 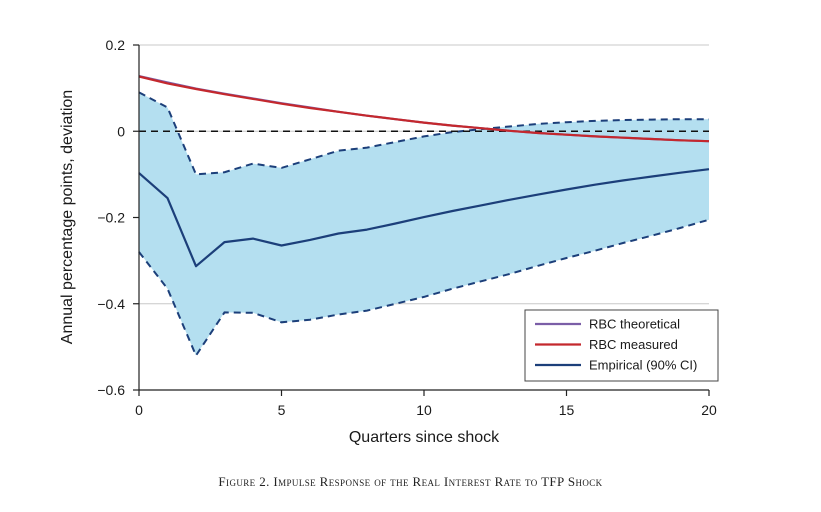 I want to click on x-tick-label: 0, so click(x=139, y=410).